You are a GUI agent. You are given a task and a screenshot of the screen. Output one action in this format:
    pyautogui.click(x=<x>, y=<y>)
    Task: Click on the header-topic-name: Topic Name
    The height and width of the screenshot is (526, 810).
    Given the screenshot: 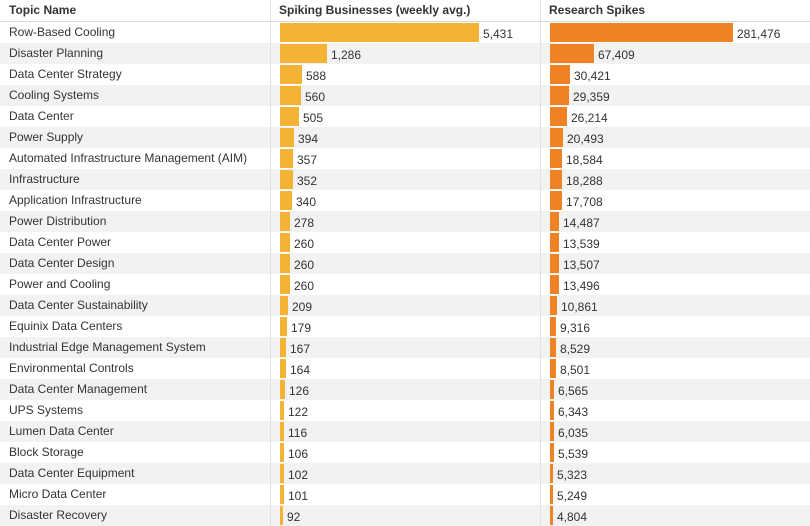 What is the action you would take?
    pyautogui.click(x=43, y=10)
    